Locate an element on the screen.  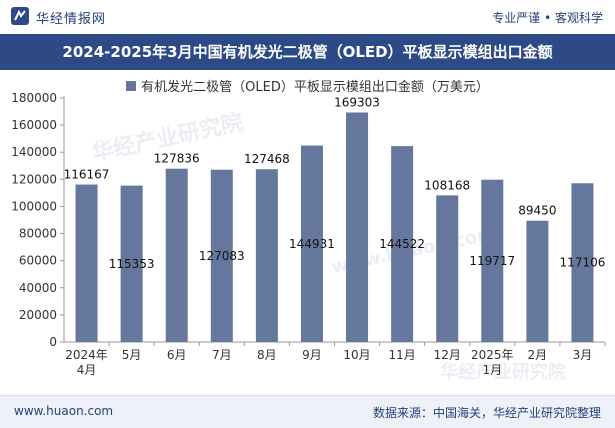
x-tick-label: 10月 is located at coordinates (356, 355).